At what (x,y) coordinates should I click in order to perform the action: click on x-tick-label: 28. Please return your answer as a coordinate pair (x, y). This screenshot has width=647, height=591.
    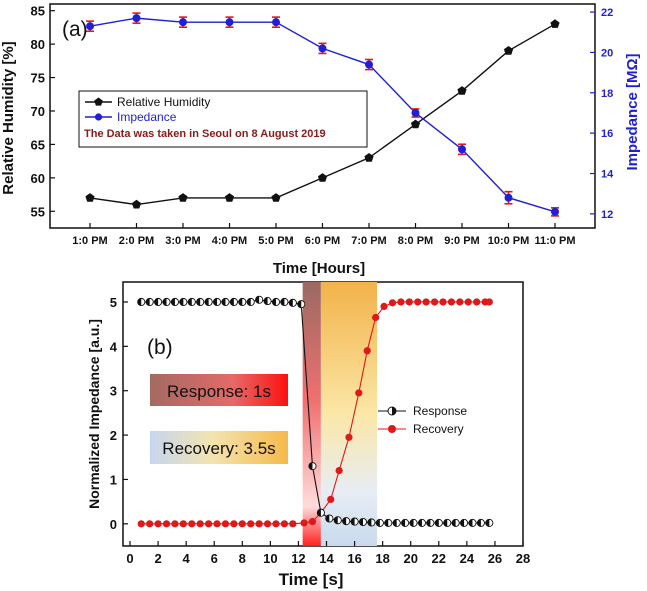
    Looking at the image, I should click on (523, 558).